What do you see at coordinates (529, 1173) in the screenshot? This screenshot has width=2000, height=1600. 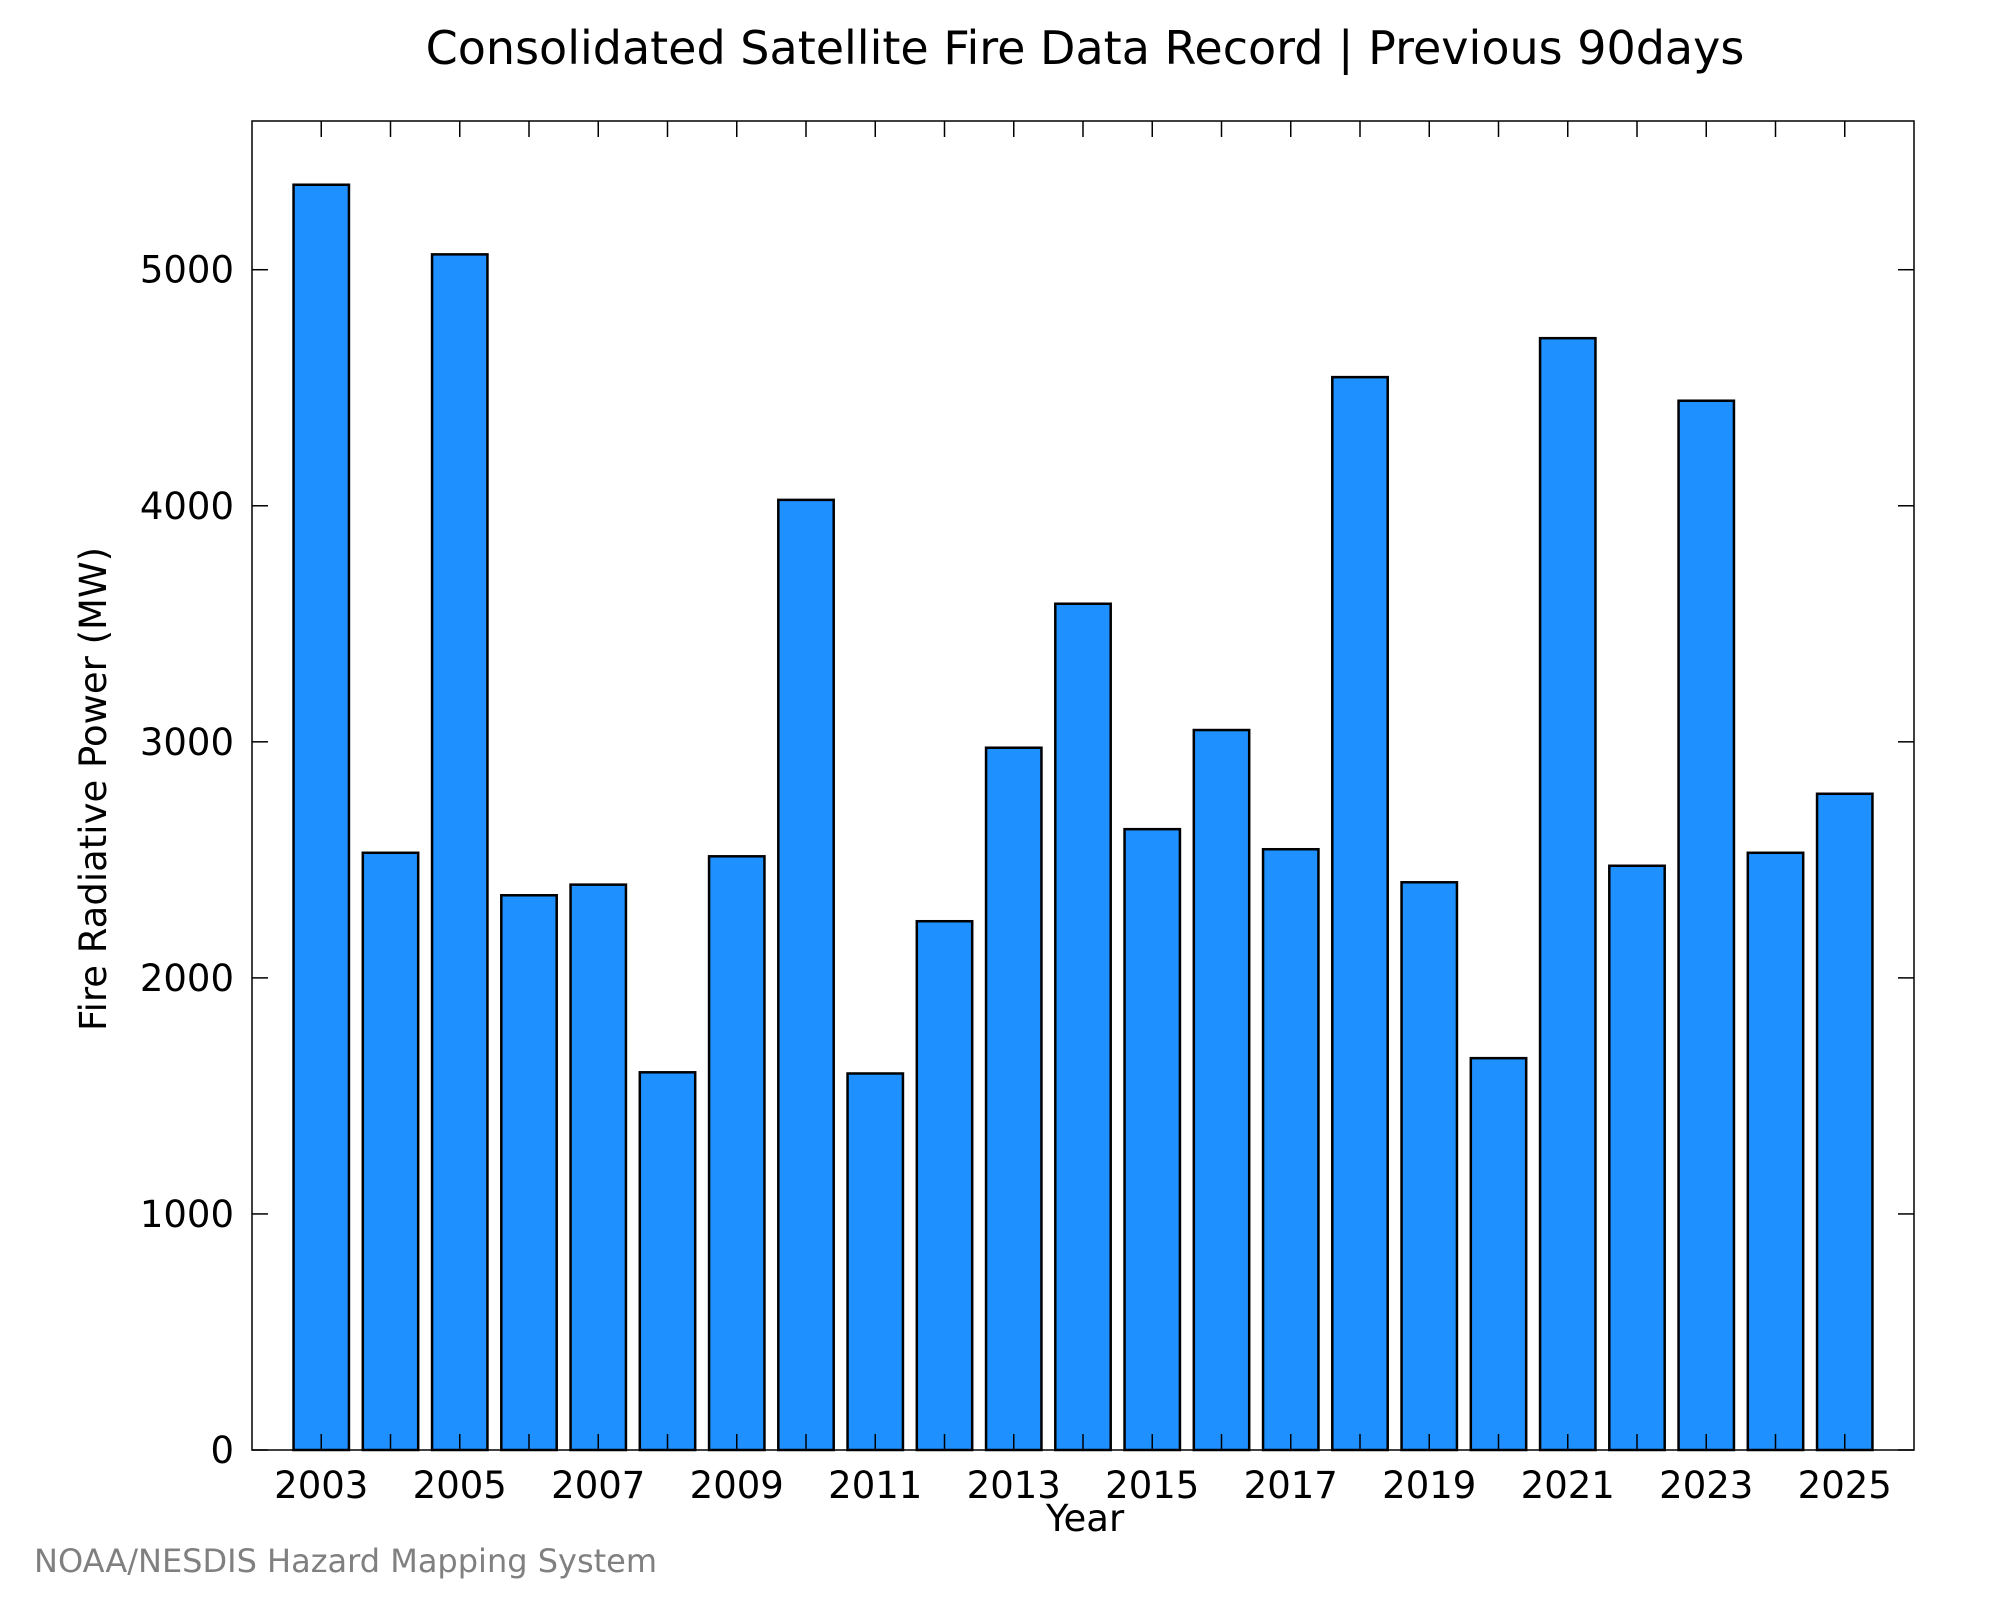 I see `bar-2006` at bounding box center [529, 1173].